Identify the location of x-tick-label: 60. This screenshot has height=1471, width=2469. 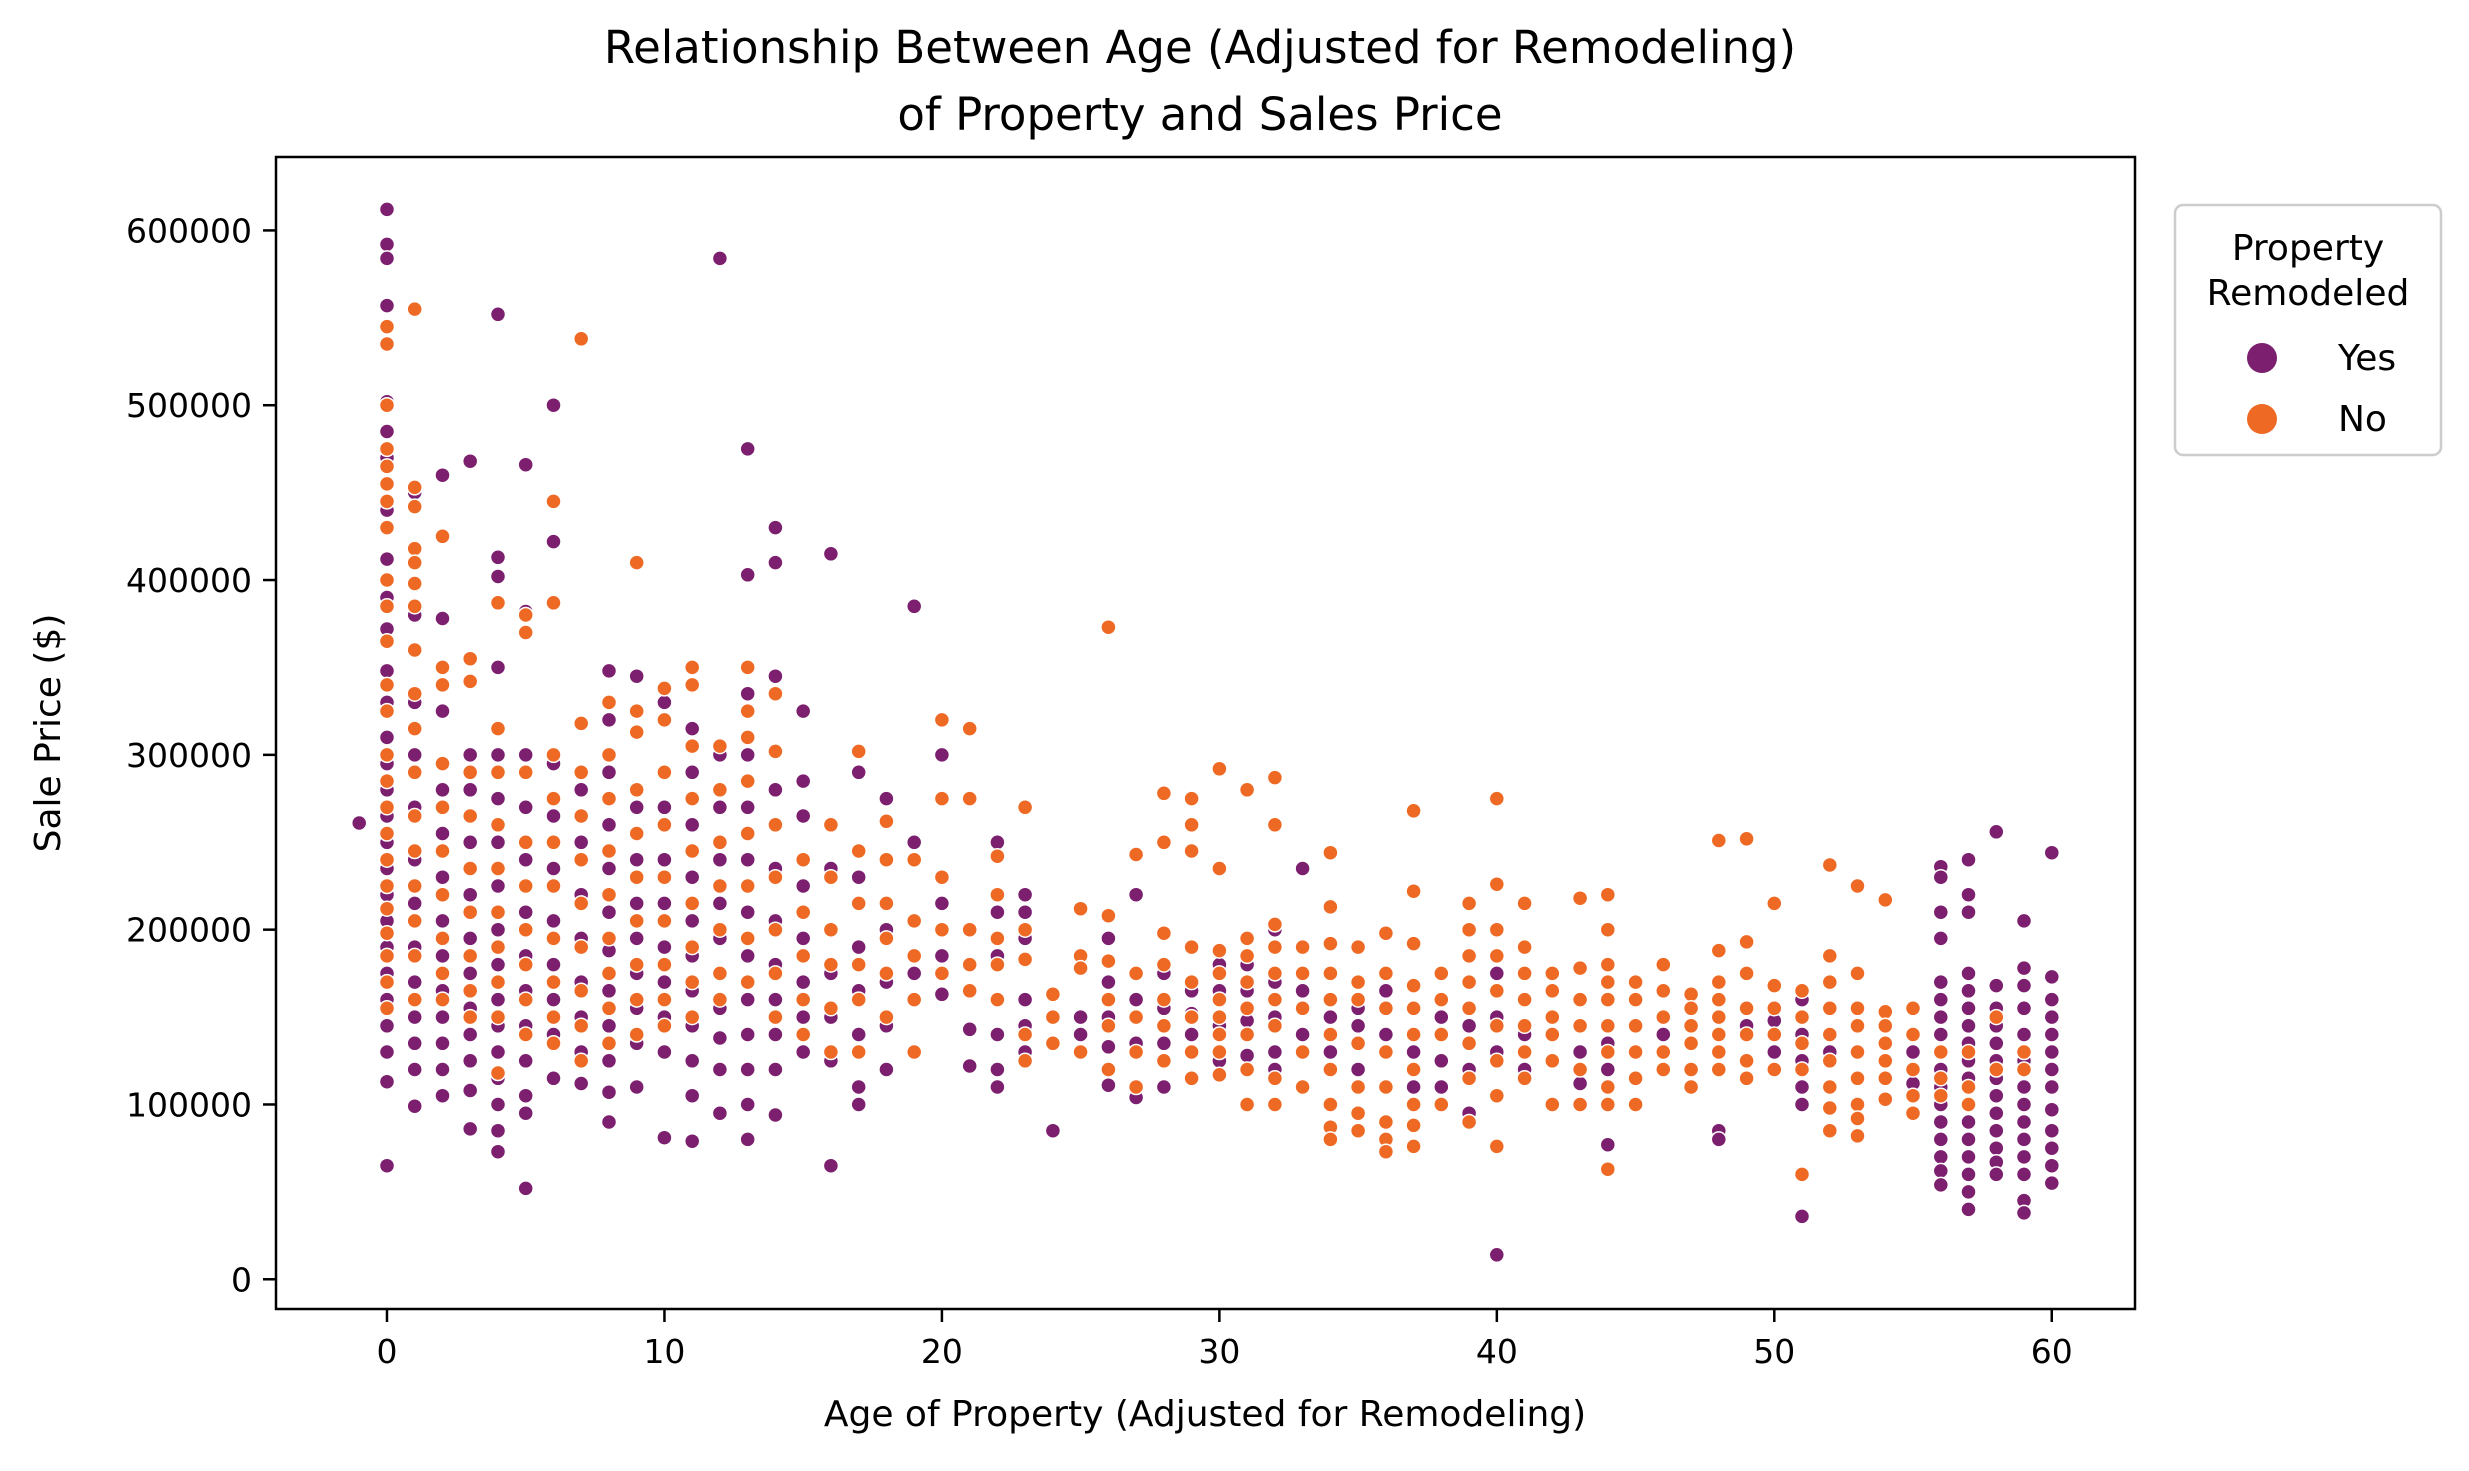
(2052, 1351).